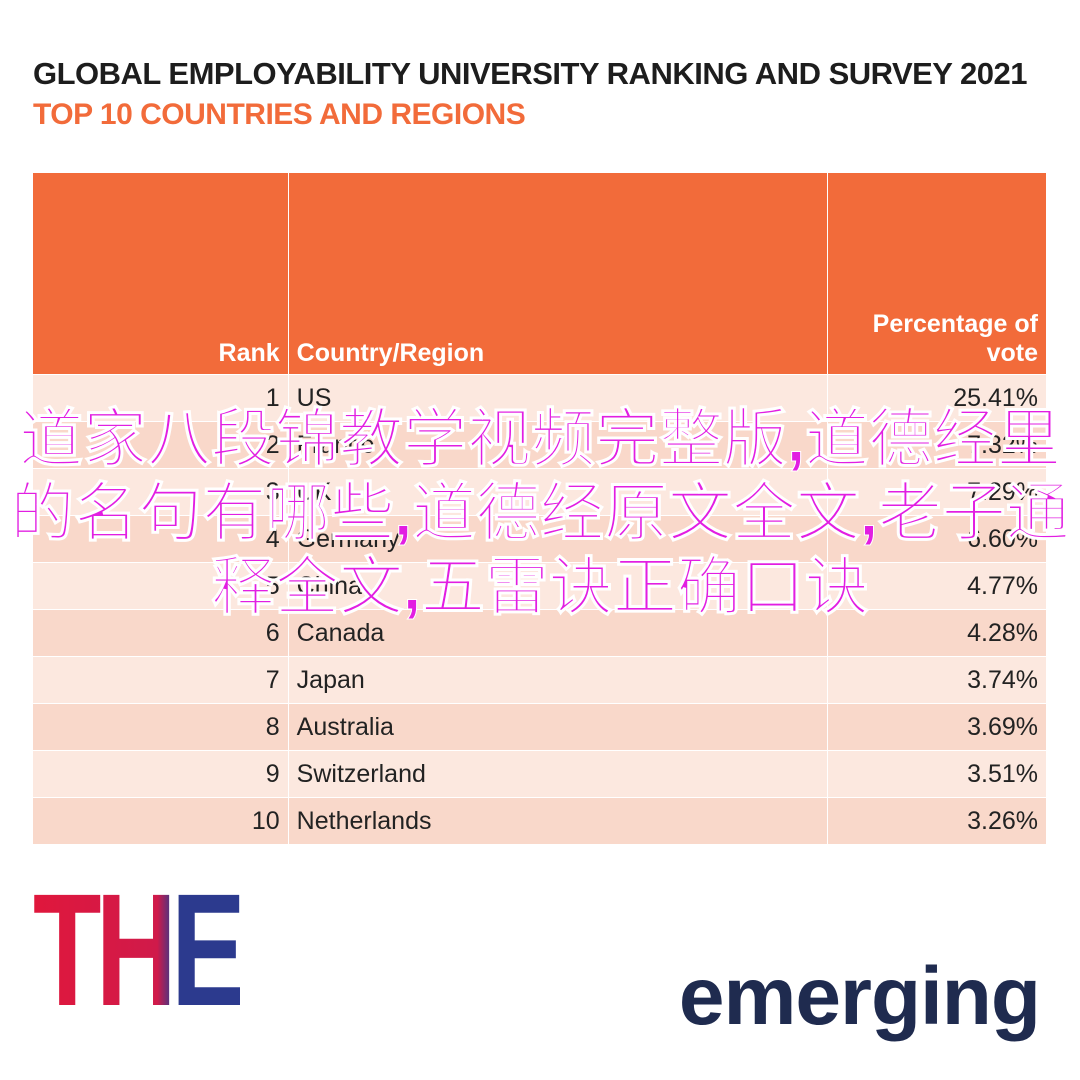 The height and width of the screenshot is (1080, 1080). Describe the element at coordinates (937, 445) in the screenshot. I see `table-cell: 7.32%` at that location.